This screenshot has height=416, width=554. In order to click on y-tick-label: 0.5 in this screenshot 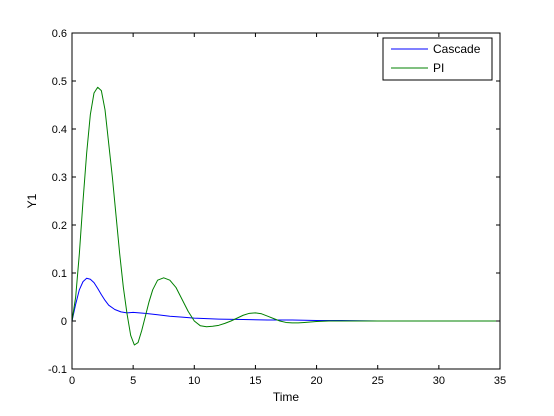, I will do `click(59, 82)`.